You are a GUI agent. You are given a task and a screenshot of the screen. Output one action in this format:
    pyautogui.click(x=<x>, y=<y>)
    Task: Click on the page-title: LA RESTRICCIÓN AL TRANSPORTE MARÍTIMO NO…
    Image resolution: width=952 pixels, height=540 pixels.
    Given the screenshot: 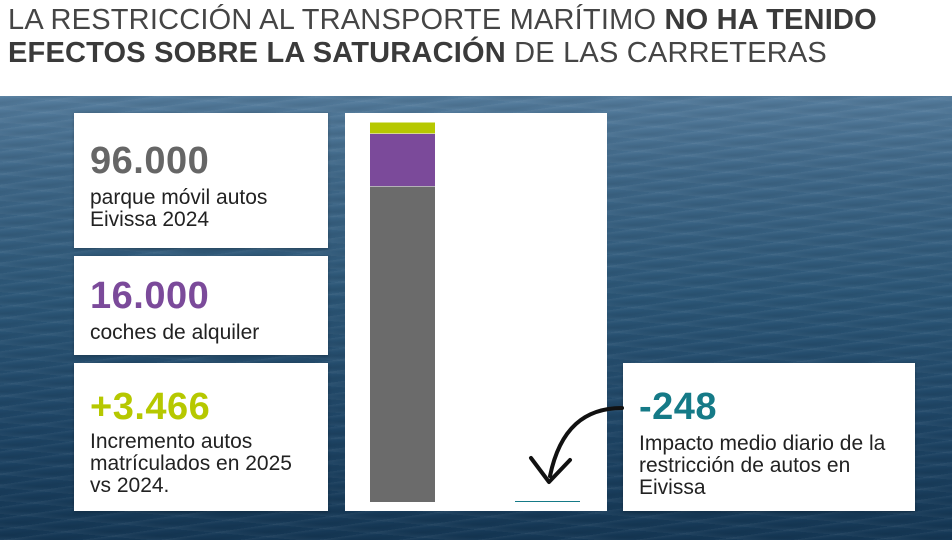 What is the action you would take?
    pyautogui.click(x=442, y=36)
    